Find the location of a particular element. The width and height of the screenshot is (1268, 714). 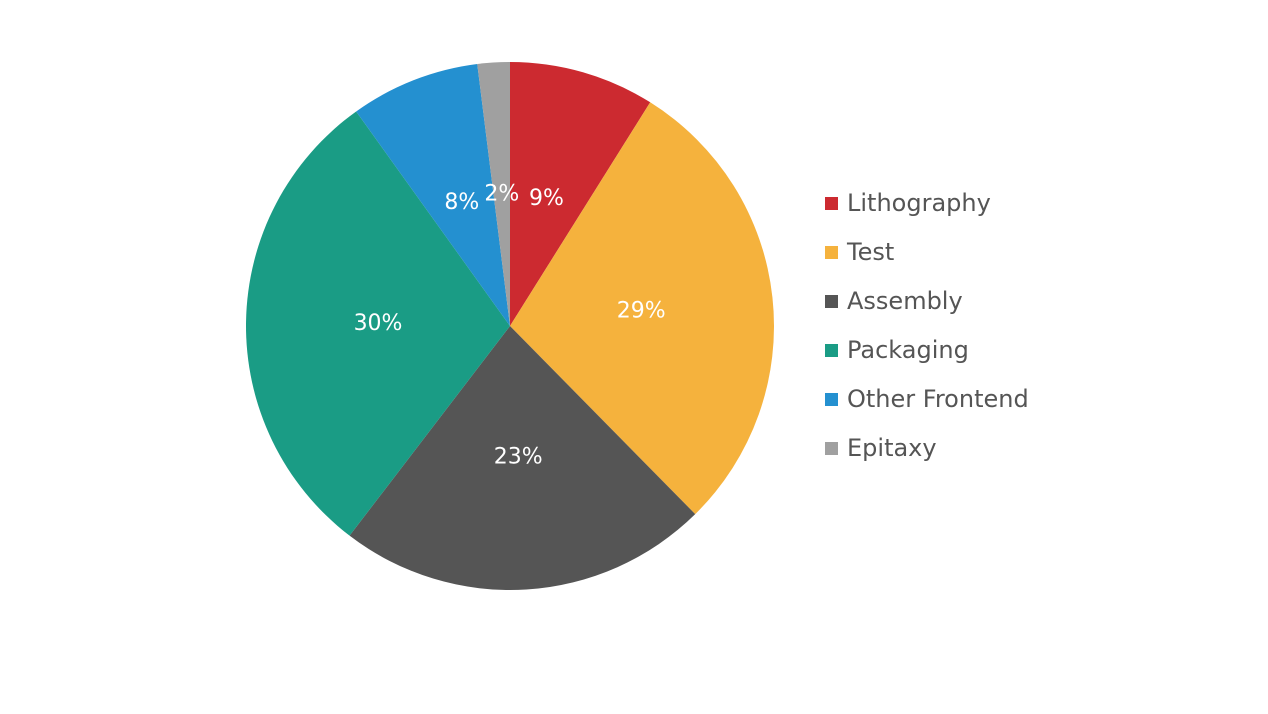

legend-label: Other Frontend is located at coordinates (938, 399).